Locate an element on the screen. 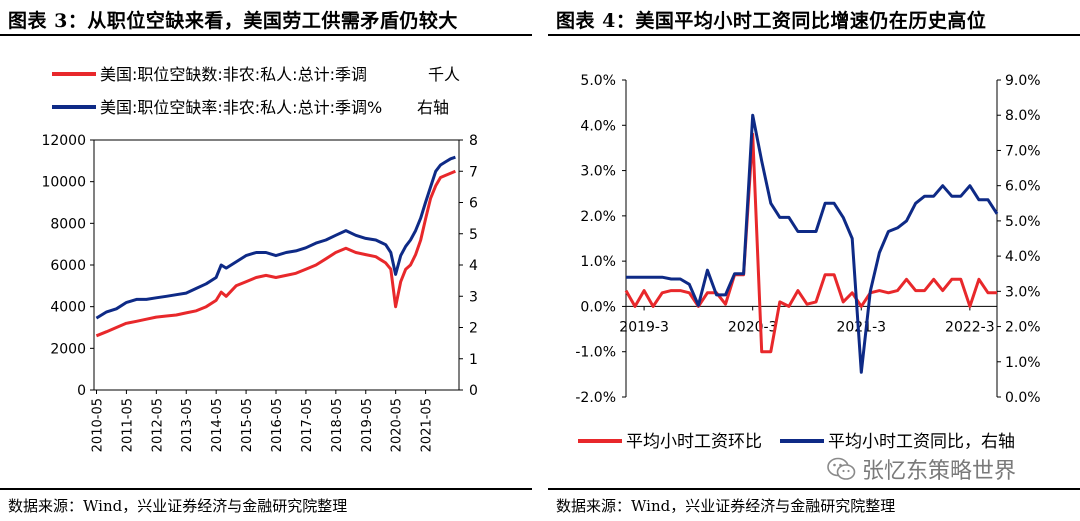 The width and height of the screenshot is (1080, 521). left-source-bar: 数据来源：Wind，兴业证券经济与金融研究院整理 is located at coordinates (266, 504).